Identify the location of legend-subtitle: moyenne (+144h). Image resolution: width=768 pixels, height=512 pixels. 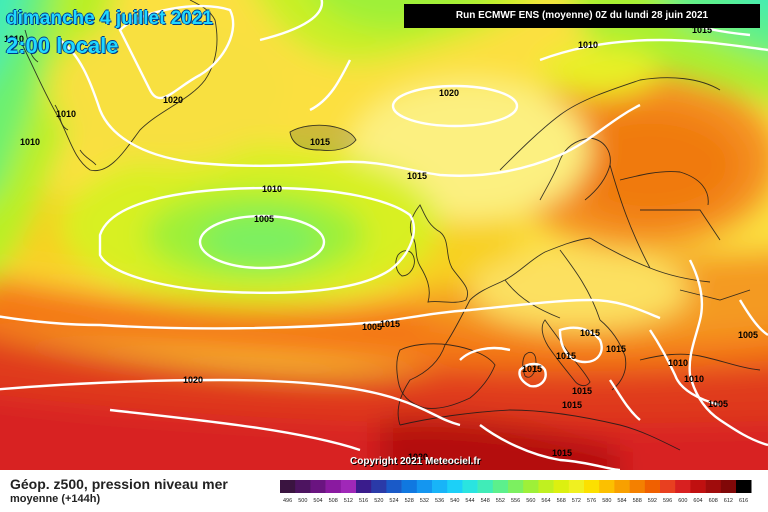
(55, 499).